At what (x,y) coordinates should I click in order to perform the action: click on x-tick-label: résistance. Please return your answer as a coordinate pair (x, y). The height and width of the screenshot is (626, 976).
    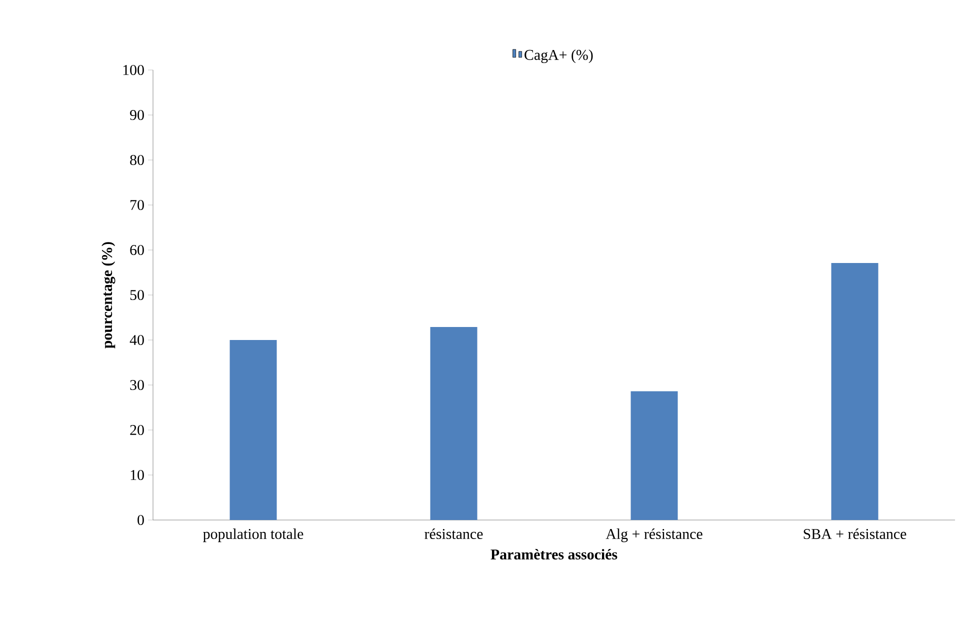
    Looking at the image, I should click on (453, 534).